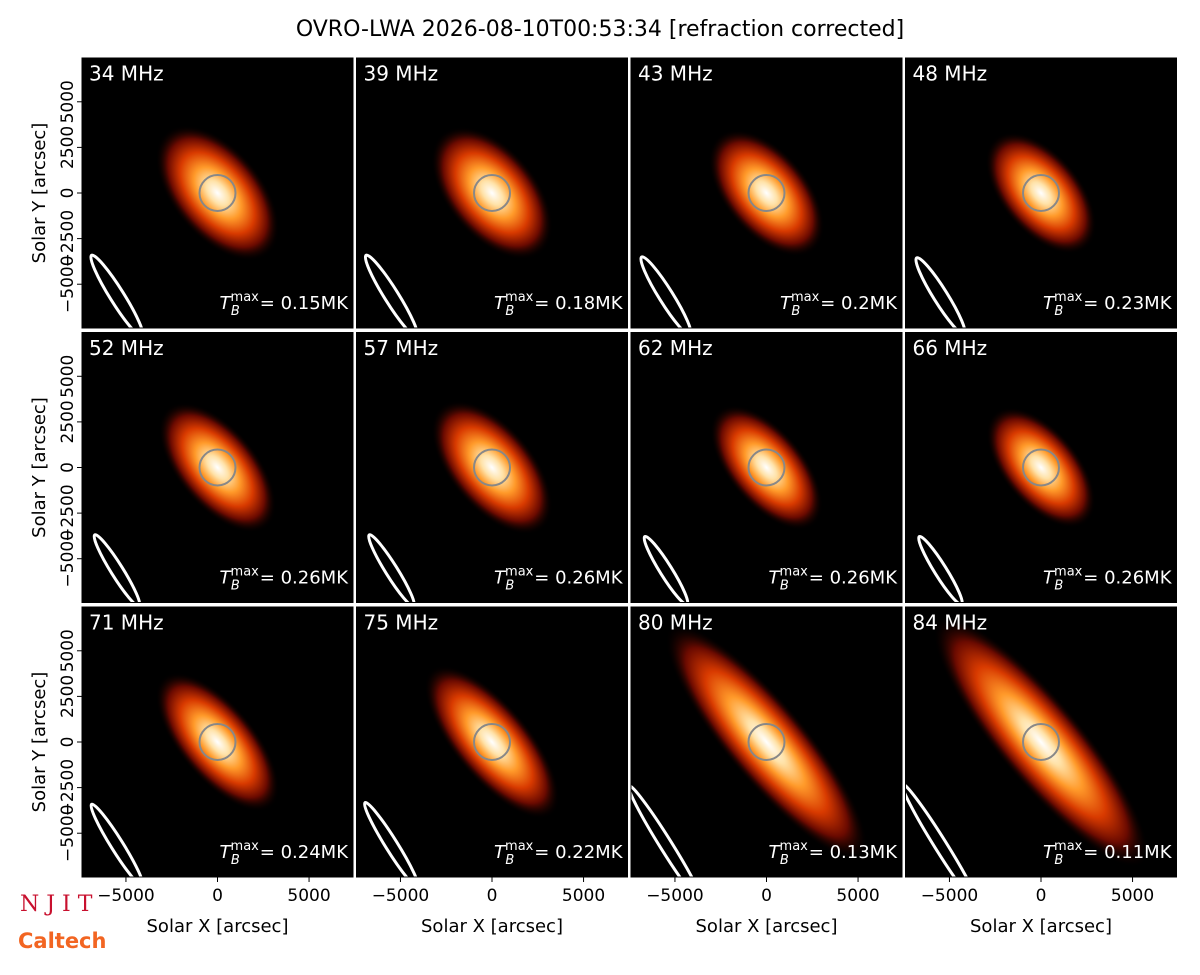  Describe the element at coordinates (56, 904) in the screenshot. I see `logo-njit: N J I T` at that location.